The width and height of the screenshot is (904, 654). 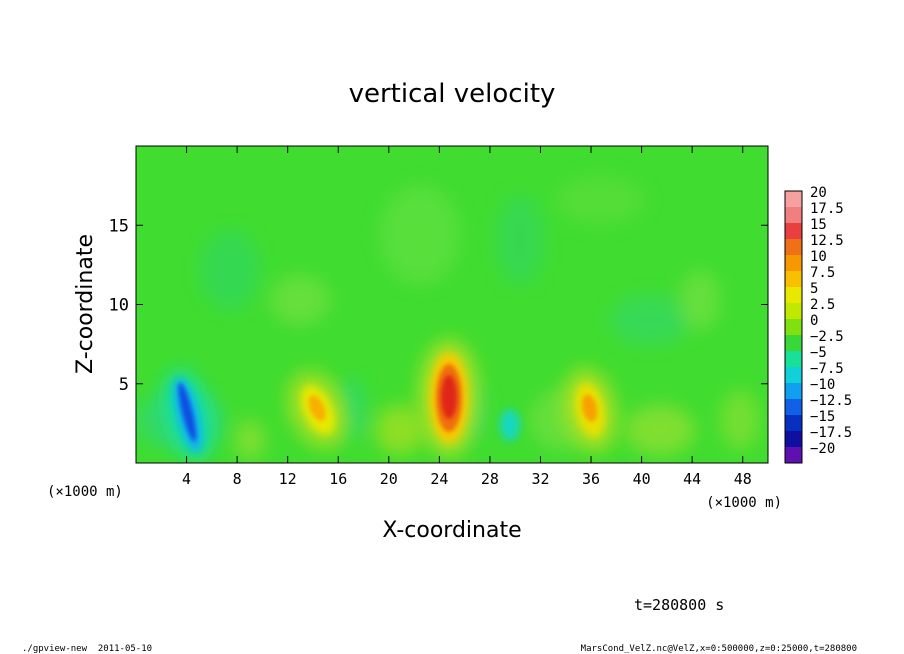 What do you see at coordinates (679, 605) in the screenshot?
I see `time-label: t=280800 s` at bounding box center [679, 605].